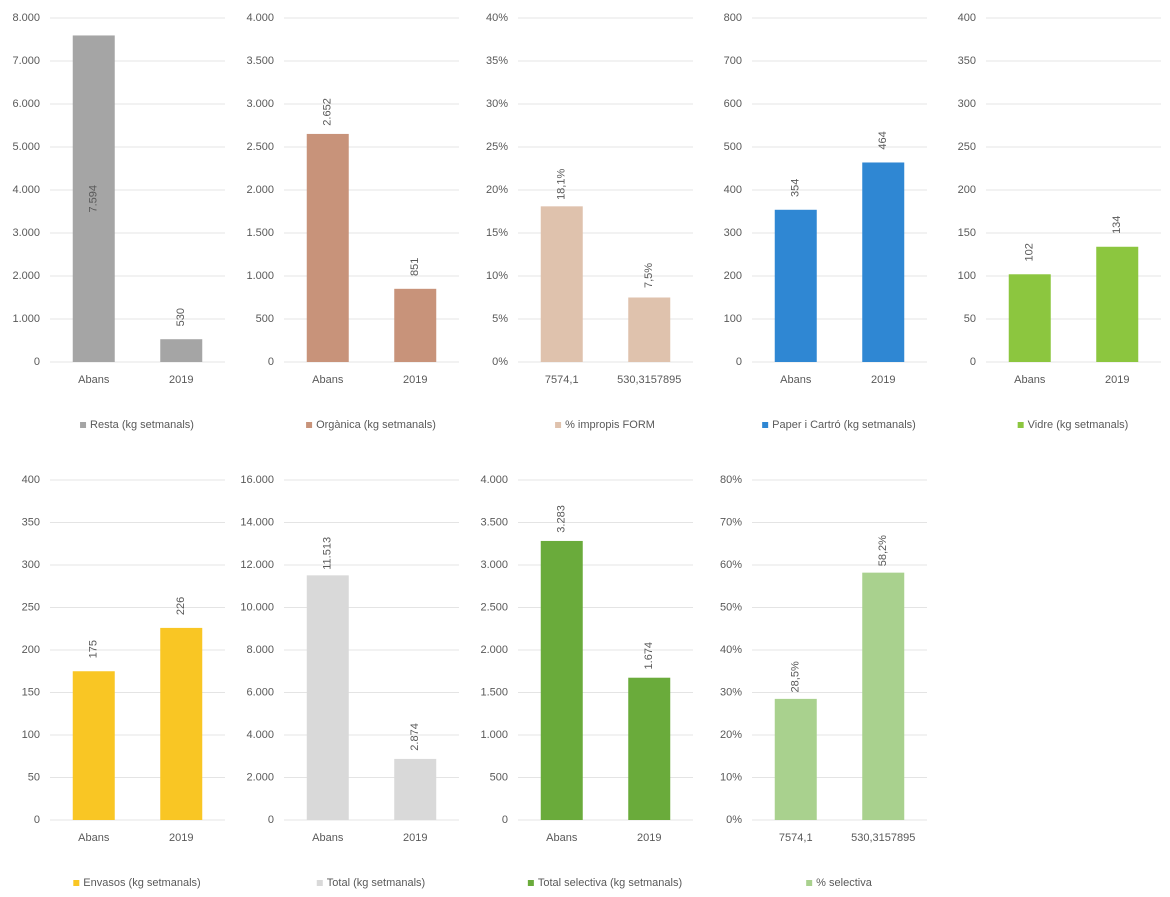 This screenshot has width=1170, height=897. Describe the element at coordinates (562, 184) in the screenshot. I see `data-label: 18,1%` at that location.